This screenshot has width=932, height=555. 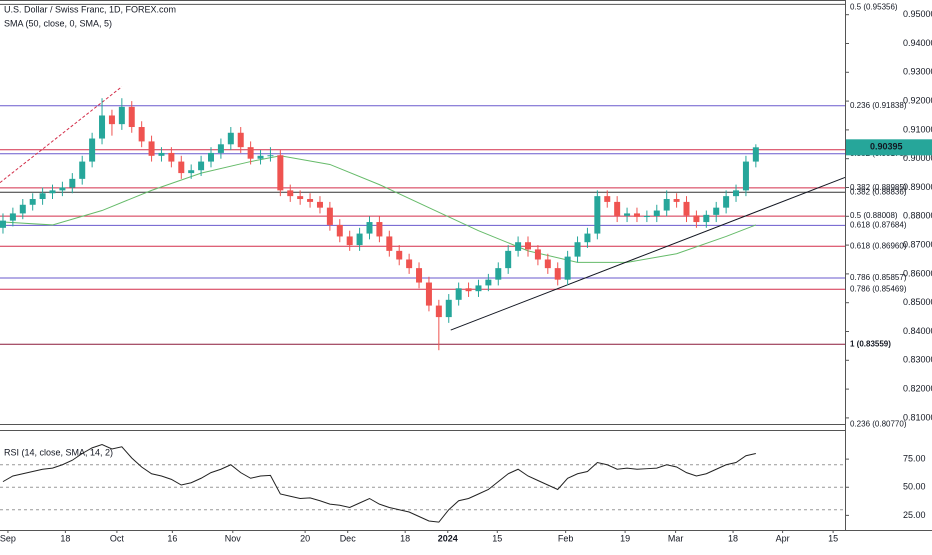 What do you see at coordinates (878, 424) in the screenshot?
I see `fib-label: 0.236 (0.80770)` at bounding box center [878, 424].